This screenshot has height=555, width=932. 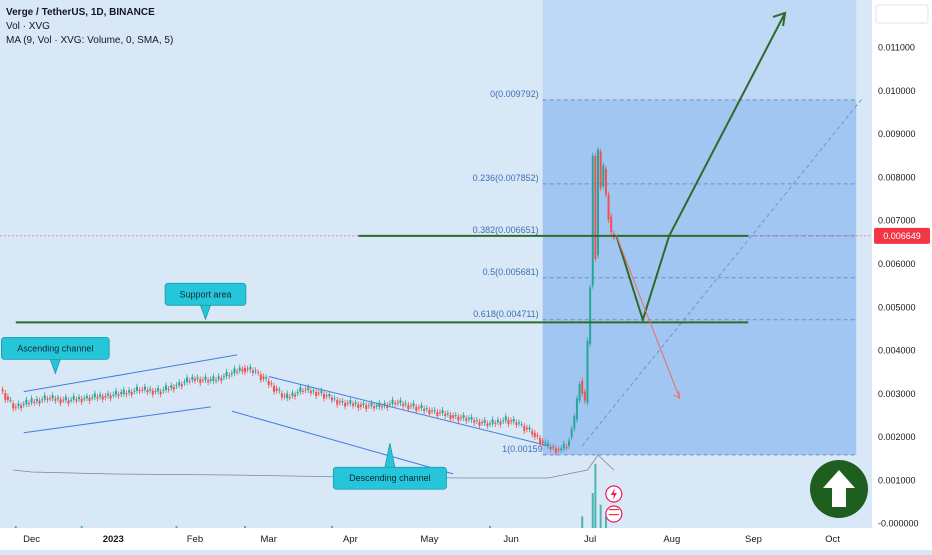 What do you see at coordinates (522, 449) in the screenshot?
I see `fib-level-label: 1(0.00159` at bounding box center [522, 449].